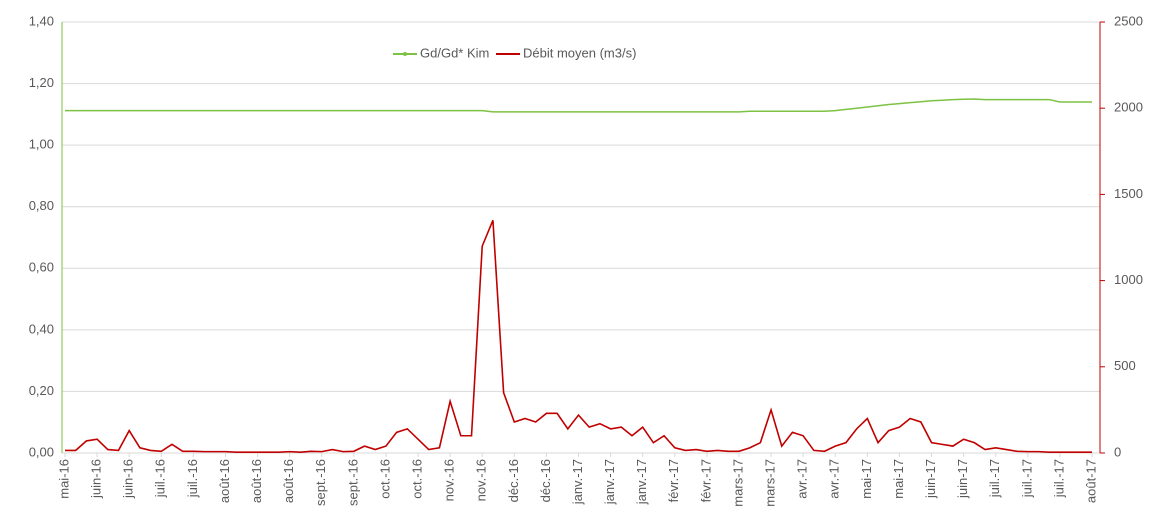 This screenshot has width=1157, height=524. What do you see at coordinates (41, 267) in the screenshot?
I see `y-tick-label: 0,60` at bounding box center [41, 267].